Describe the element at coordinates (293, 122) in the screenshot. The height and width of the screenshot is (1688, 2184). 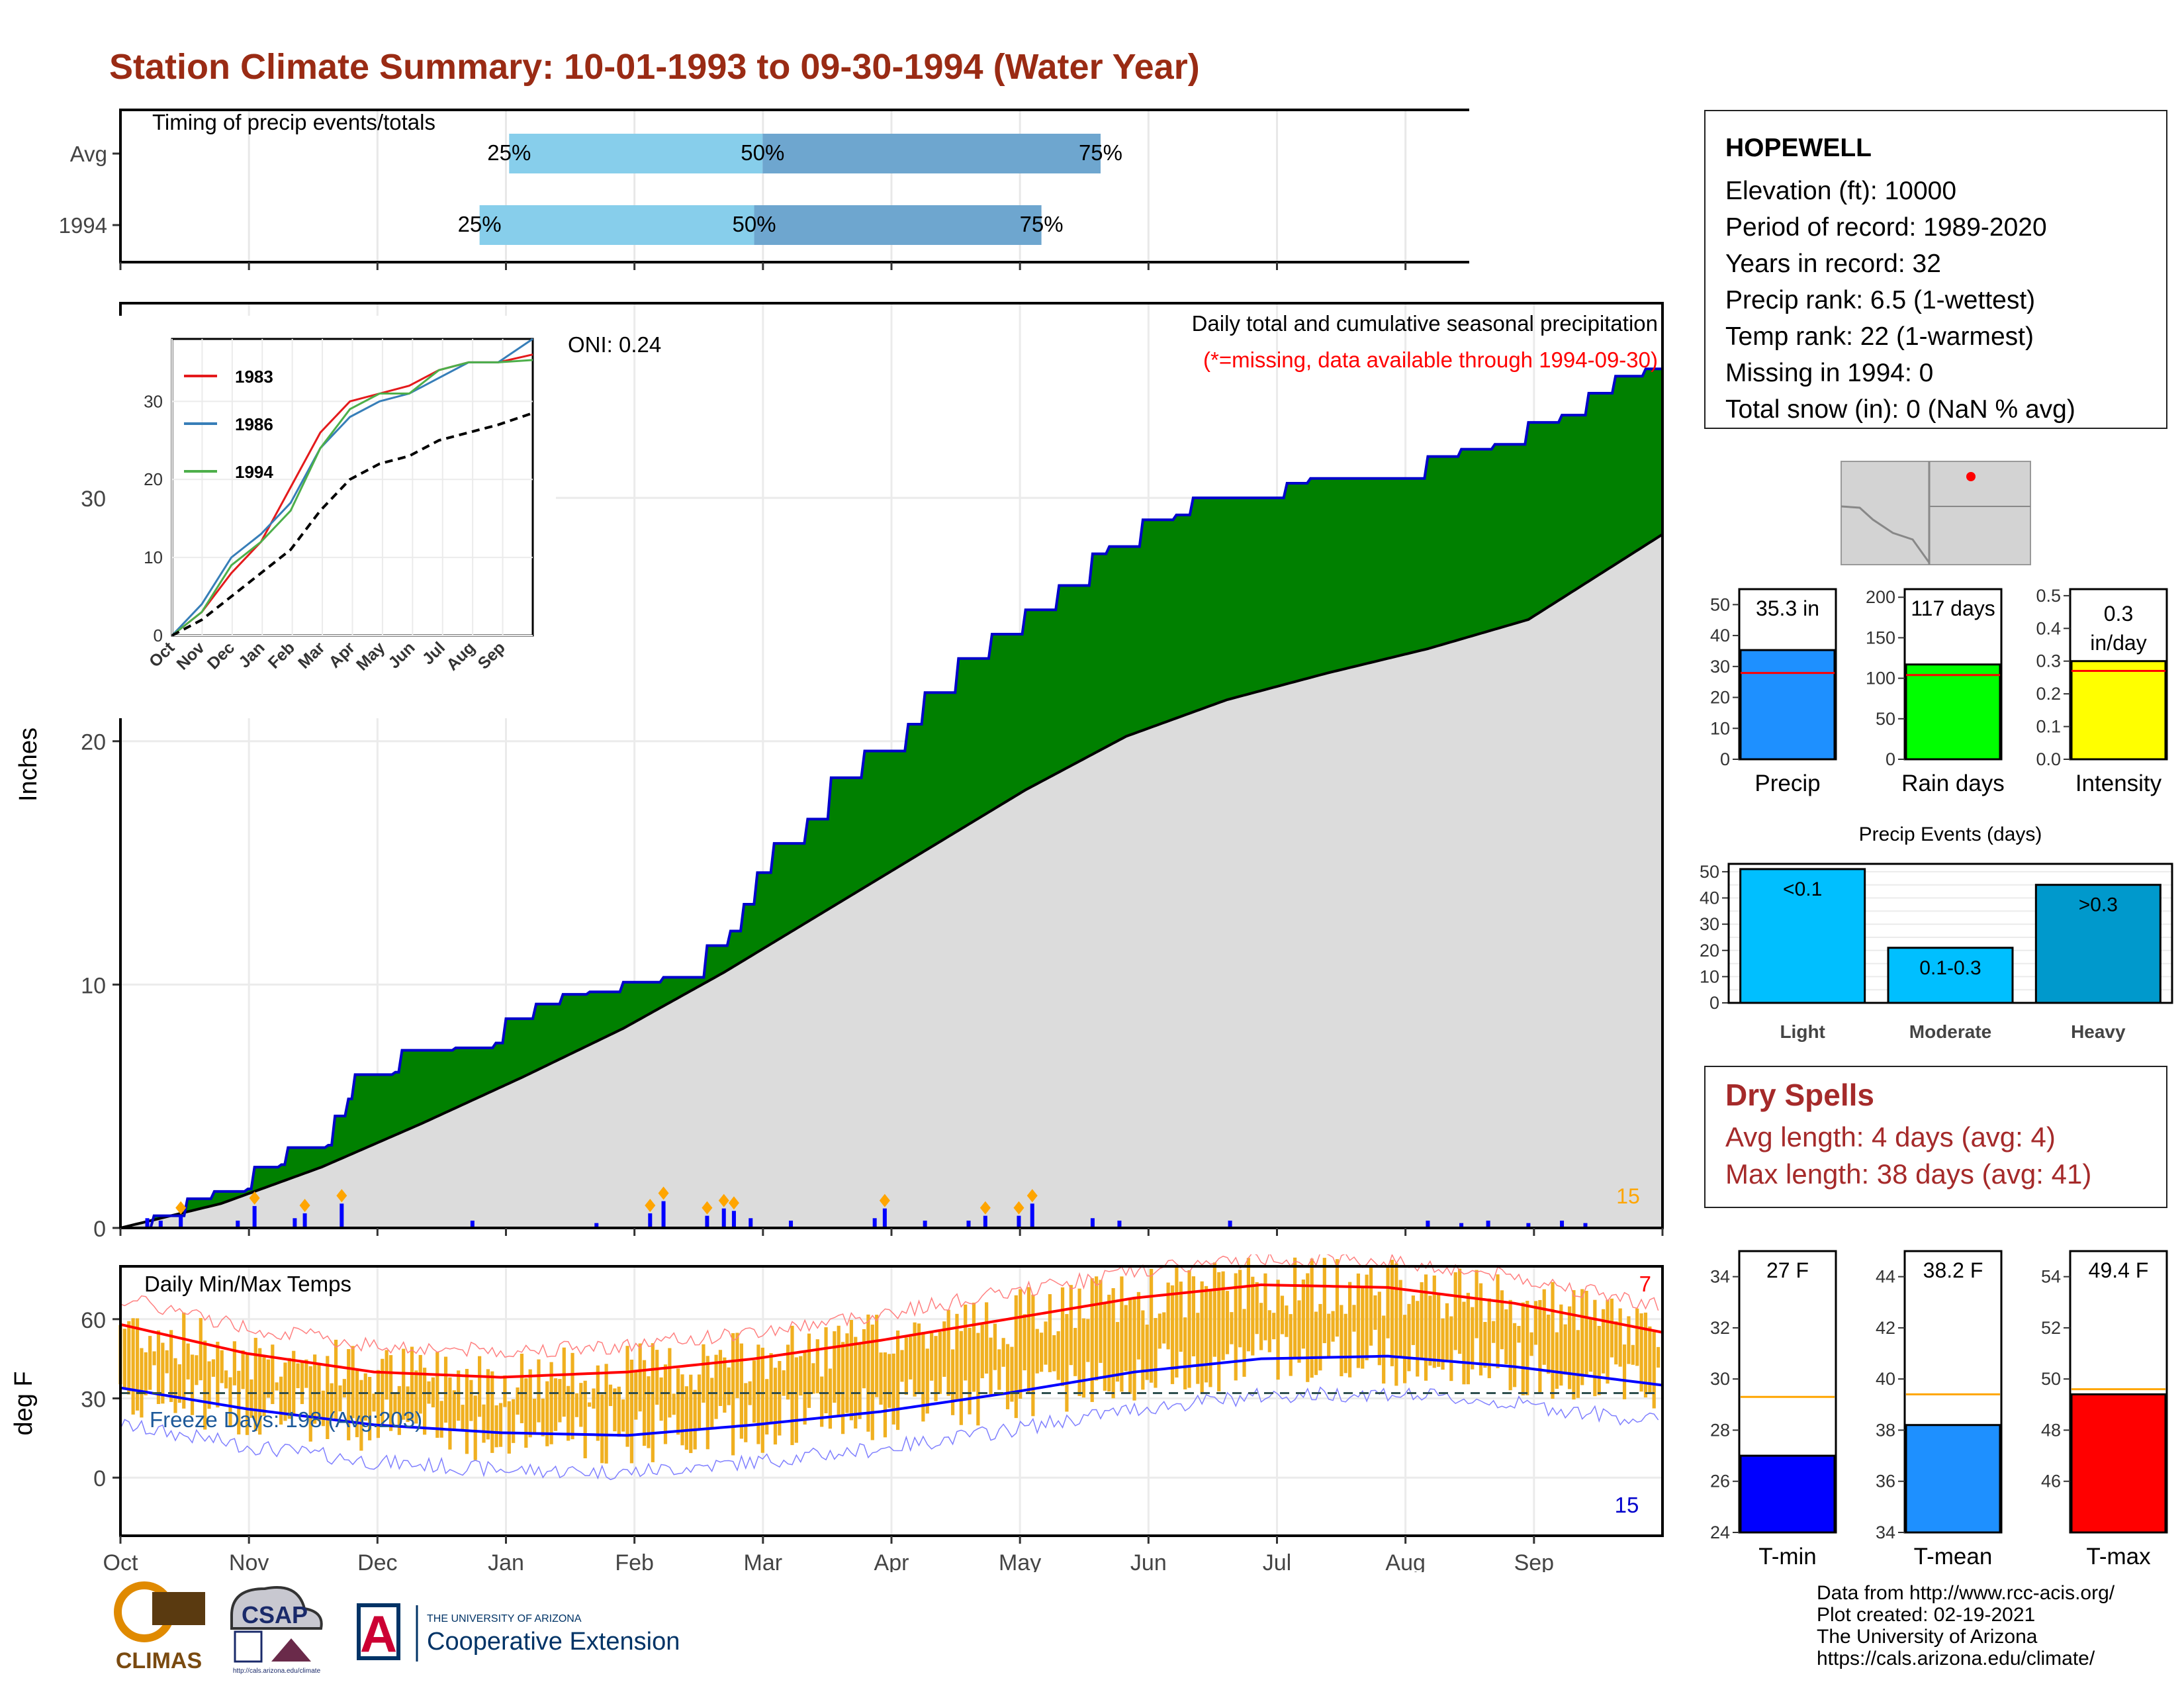
I see `timing-title: Timing of precip events/totals` at that location.